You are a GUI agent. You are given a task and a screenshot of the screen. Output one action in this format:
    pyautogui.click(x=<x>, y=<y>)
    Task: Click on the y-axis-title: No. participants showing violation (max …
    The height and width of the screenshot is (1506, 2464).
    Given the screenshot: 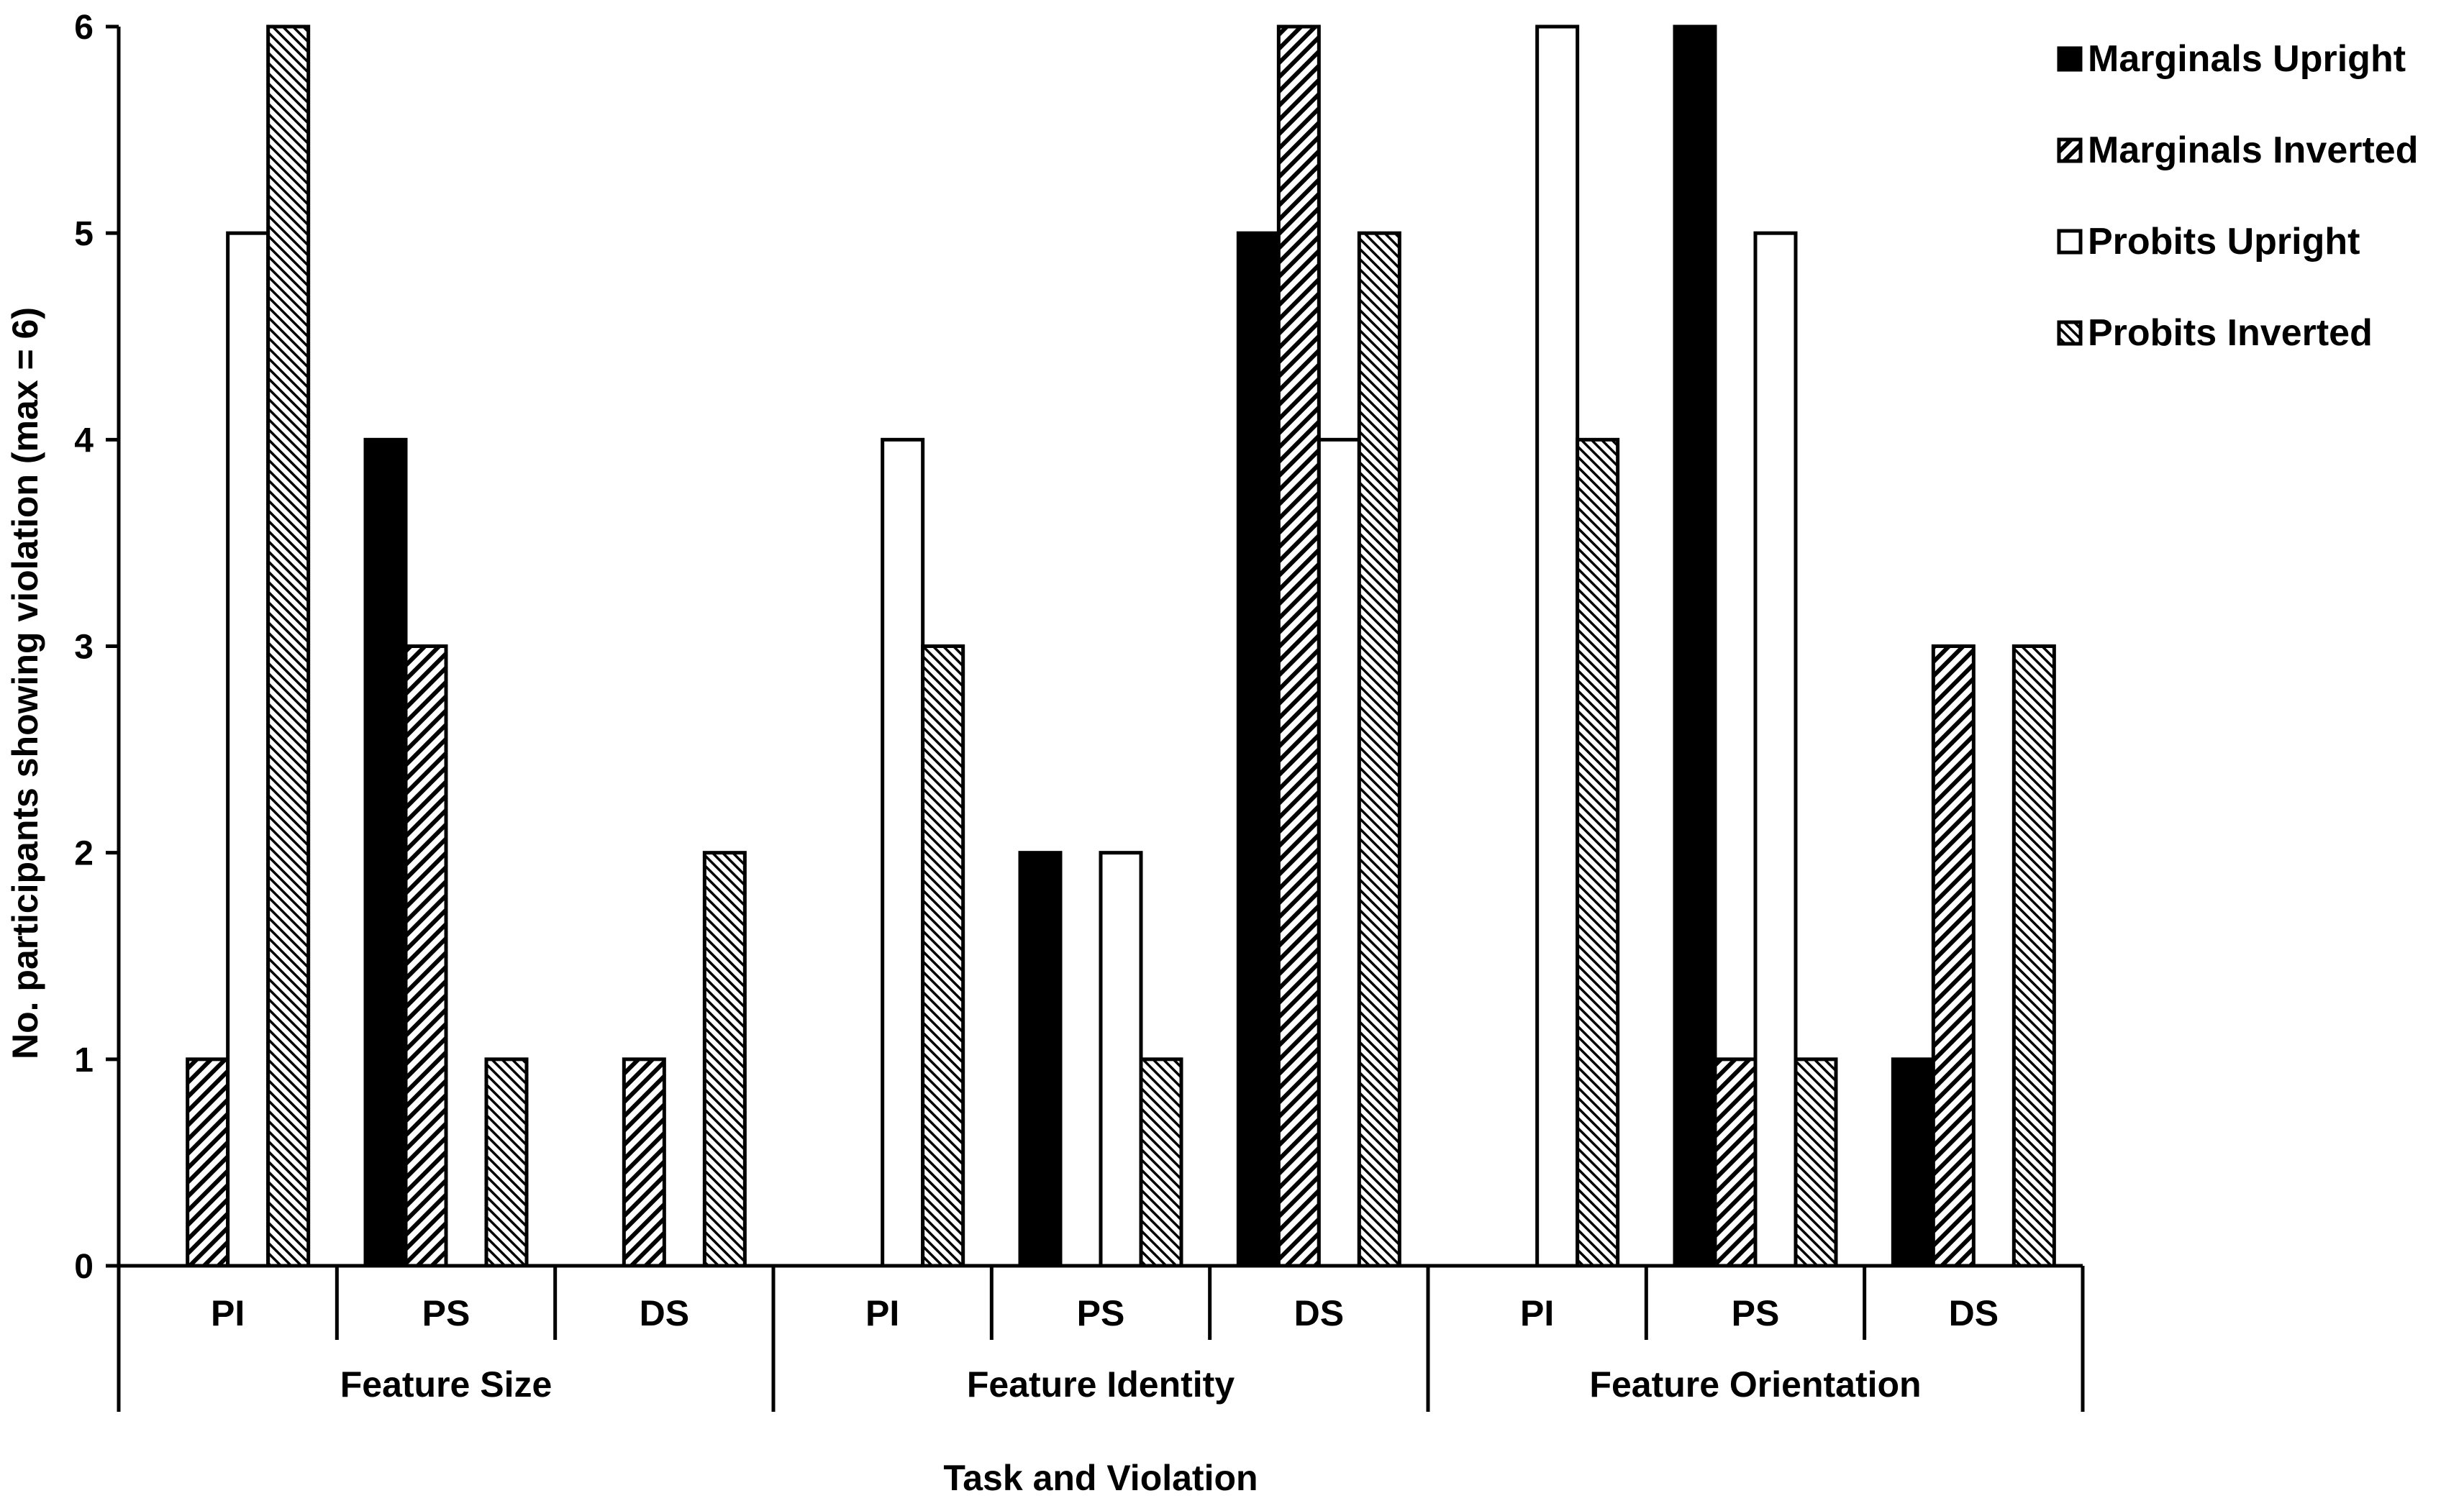 What is the action you would take?
    pyautogui.click(x=25, y=683)
    